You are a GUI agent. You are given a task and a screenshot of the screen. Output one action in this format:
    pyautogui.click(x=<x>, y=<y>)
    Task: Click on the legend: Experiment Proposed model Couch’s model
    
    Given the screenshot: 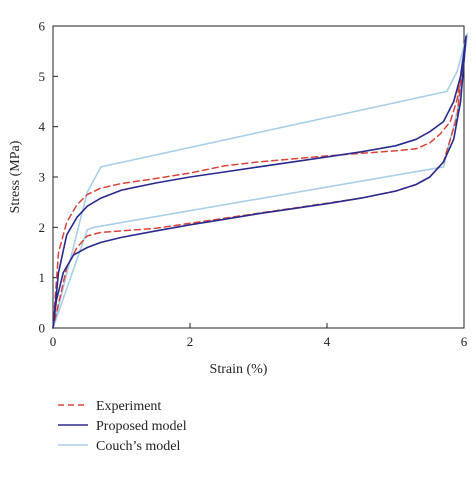 What is the action you would take?
    pyautogui.click(x=122, y=426)
    